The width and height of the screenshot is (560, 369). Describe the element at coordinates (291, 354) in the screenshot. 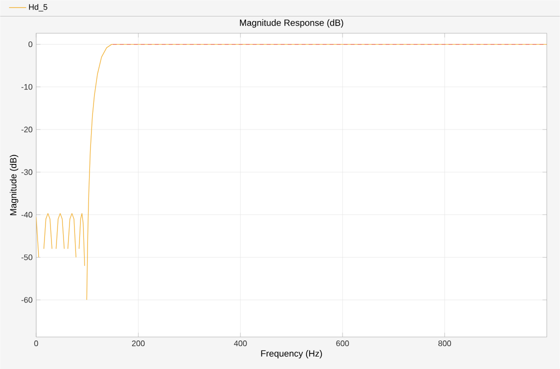

I see `x-axis-title: Frequency (Hz)` at that location.